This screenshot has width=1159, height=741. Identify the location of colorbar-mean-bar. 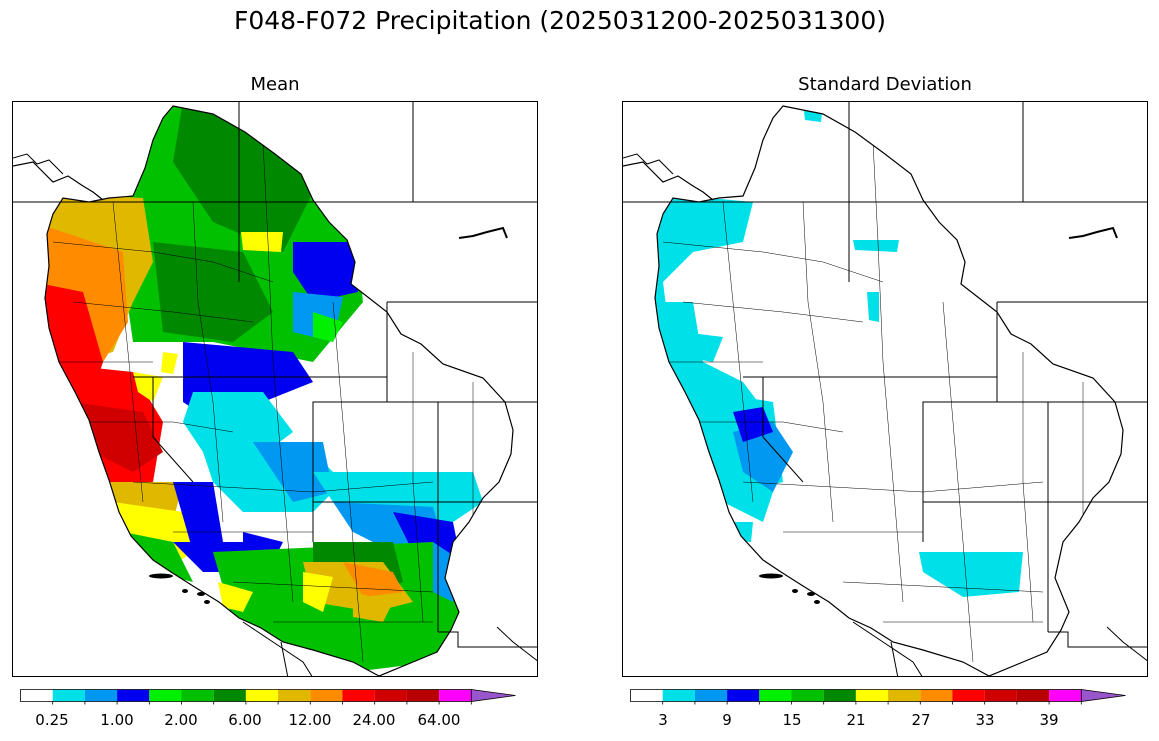
(280, 697).